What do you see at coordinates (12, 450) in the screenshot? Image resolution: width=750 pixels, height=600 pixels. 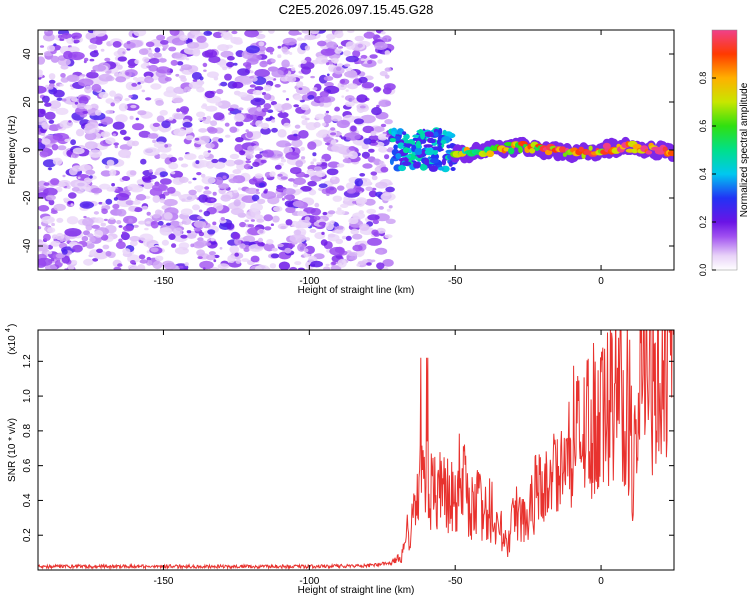 I see `snr-ylabel: SNR (10 * v/v)` at bounding box center [12, 450].